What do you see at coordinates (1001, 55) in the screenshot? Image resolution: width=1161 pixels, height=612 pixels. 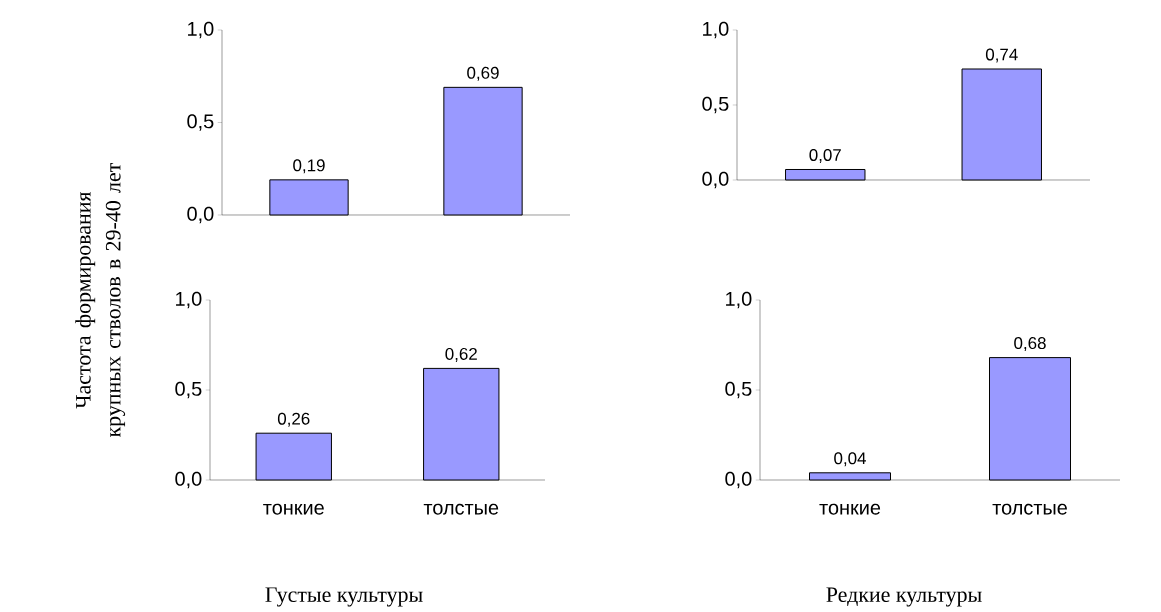 I see `data-label: 0,74` at bounding box center [1001, 55].